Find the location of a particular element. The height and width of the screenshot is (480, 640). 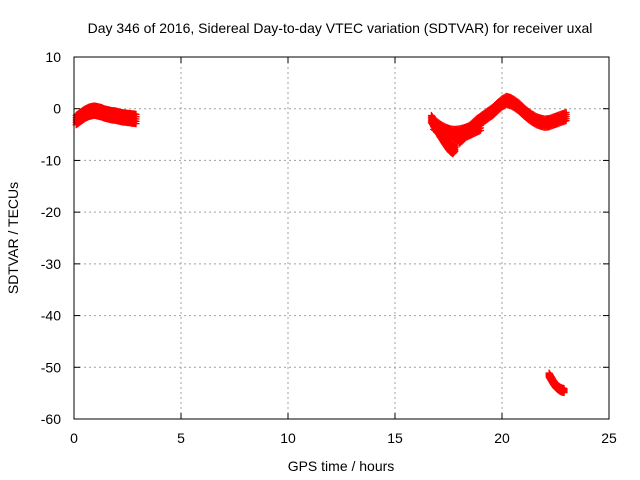

x-tick-label: 20 is located at coordinates (502, 438).